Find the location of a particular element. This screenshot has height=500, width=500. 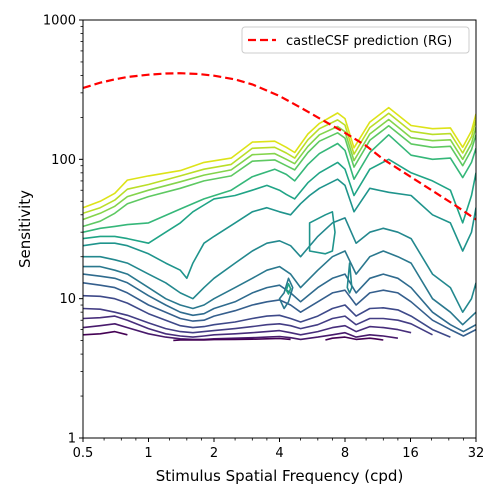

x-tick-label-5: 16 is located at coordinates (410, 453).